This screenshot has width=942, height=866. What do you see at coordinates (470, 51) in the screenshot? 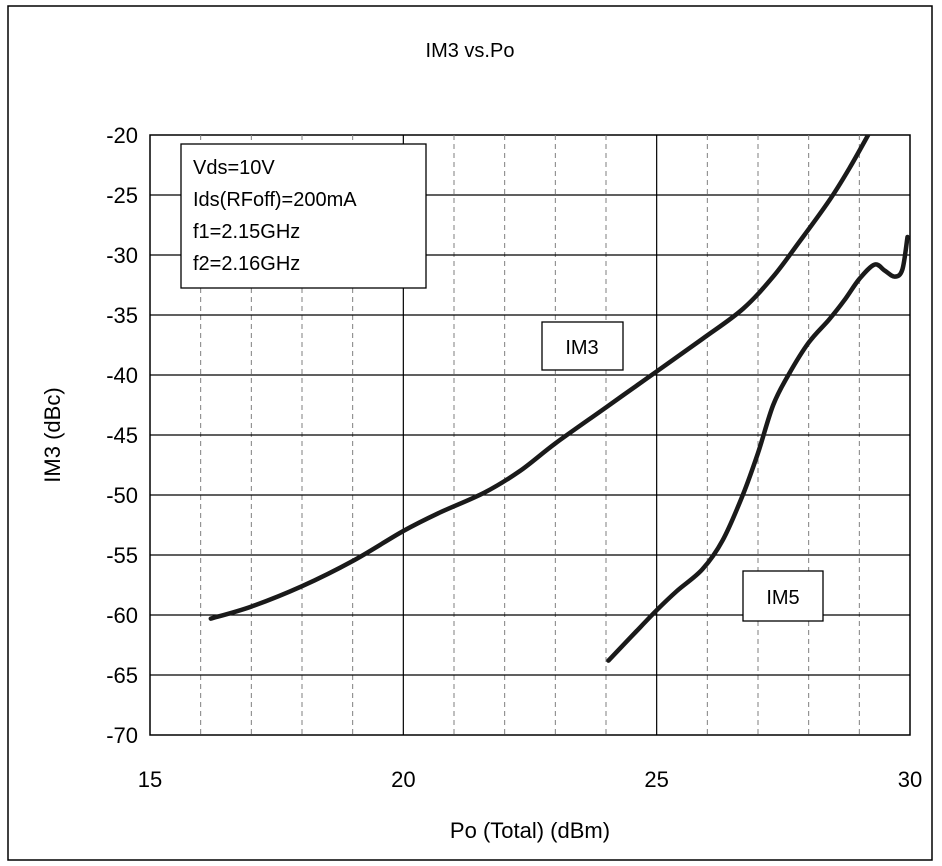
I see `chart-title: IM3 vs.Po` at bounding box center [470, 51].